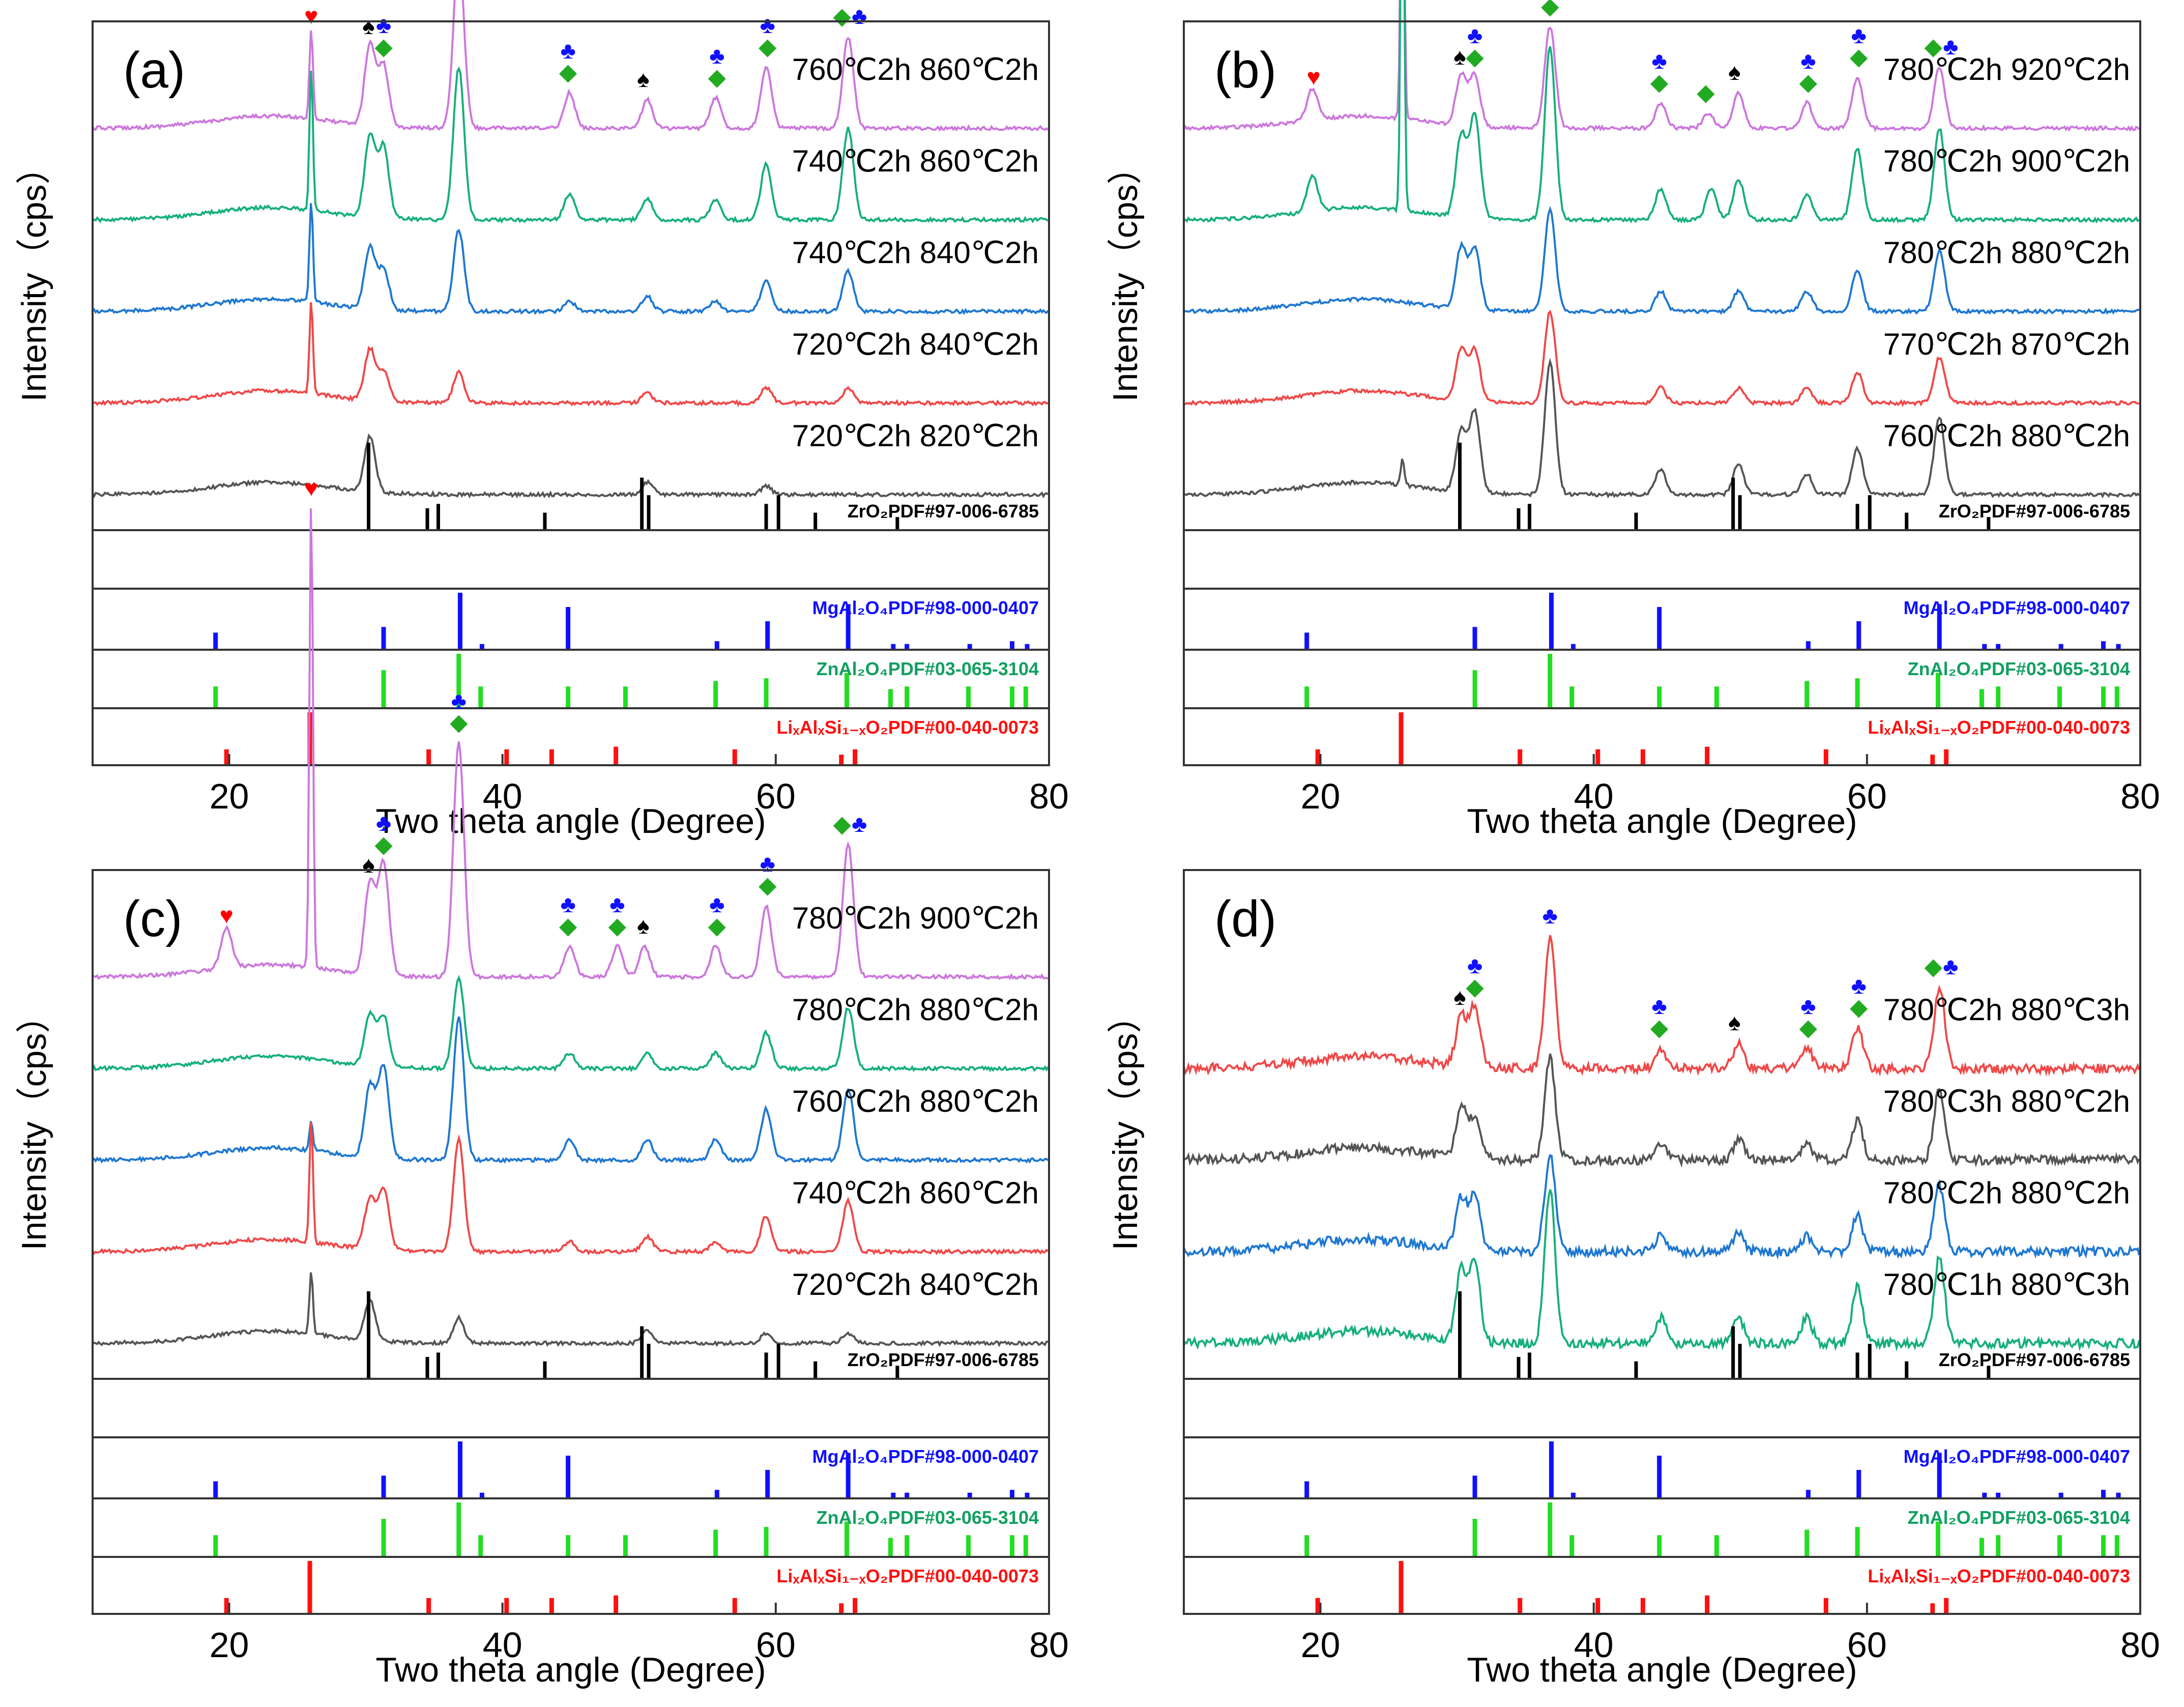 Image resolution: width=2184 pixels, height=1707 pixels. I want to click on panel-a-reference-sticks, so click(621, 604).